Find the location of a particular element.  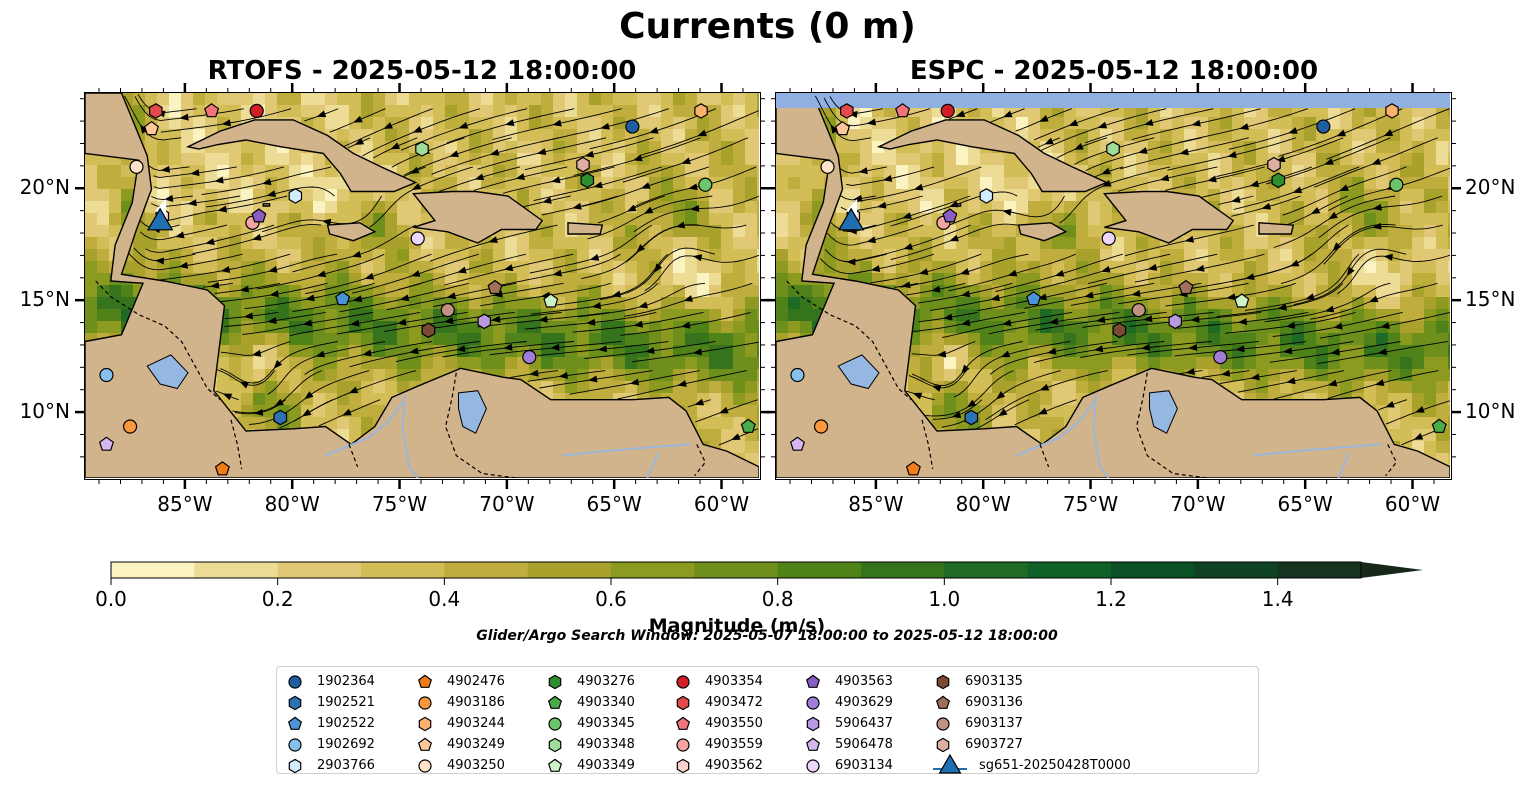

legend-label: 6903135 is located at coordinates (994, 681).